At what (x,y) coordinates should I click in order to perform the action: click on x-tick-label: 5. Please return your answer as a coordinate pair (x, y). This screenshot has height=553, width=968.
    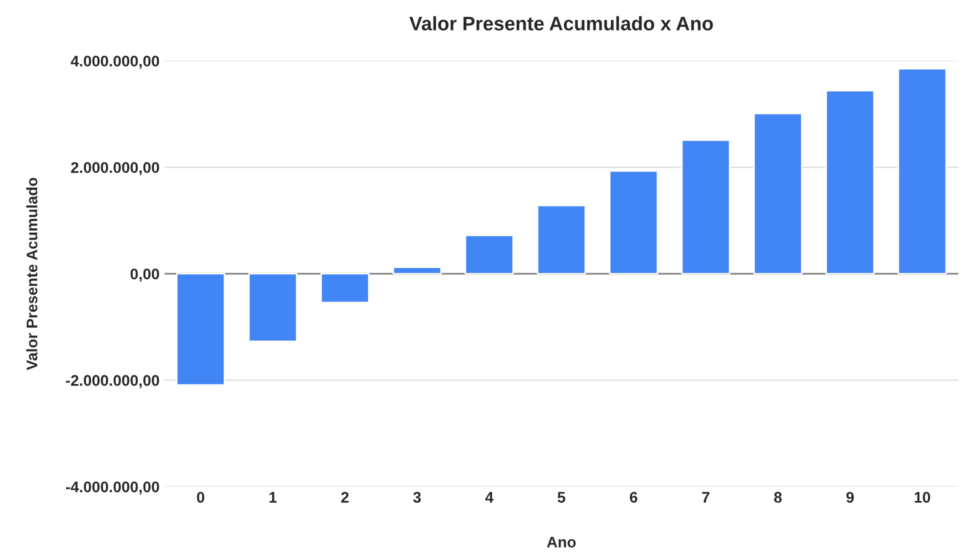
    Looking at the image, I should click on (562, 497).